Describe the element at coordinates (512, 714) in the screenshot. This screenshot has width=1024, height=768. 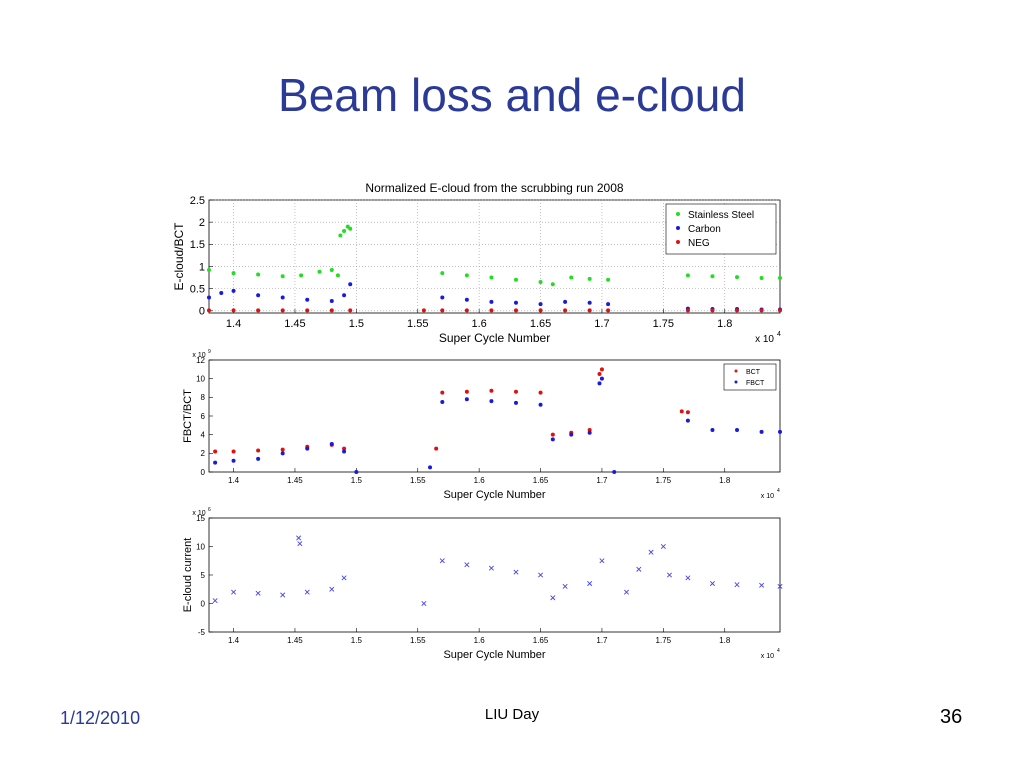
I see `footer-center: LIU Day` at that location.